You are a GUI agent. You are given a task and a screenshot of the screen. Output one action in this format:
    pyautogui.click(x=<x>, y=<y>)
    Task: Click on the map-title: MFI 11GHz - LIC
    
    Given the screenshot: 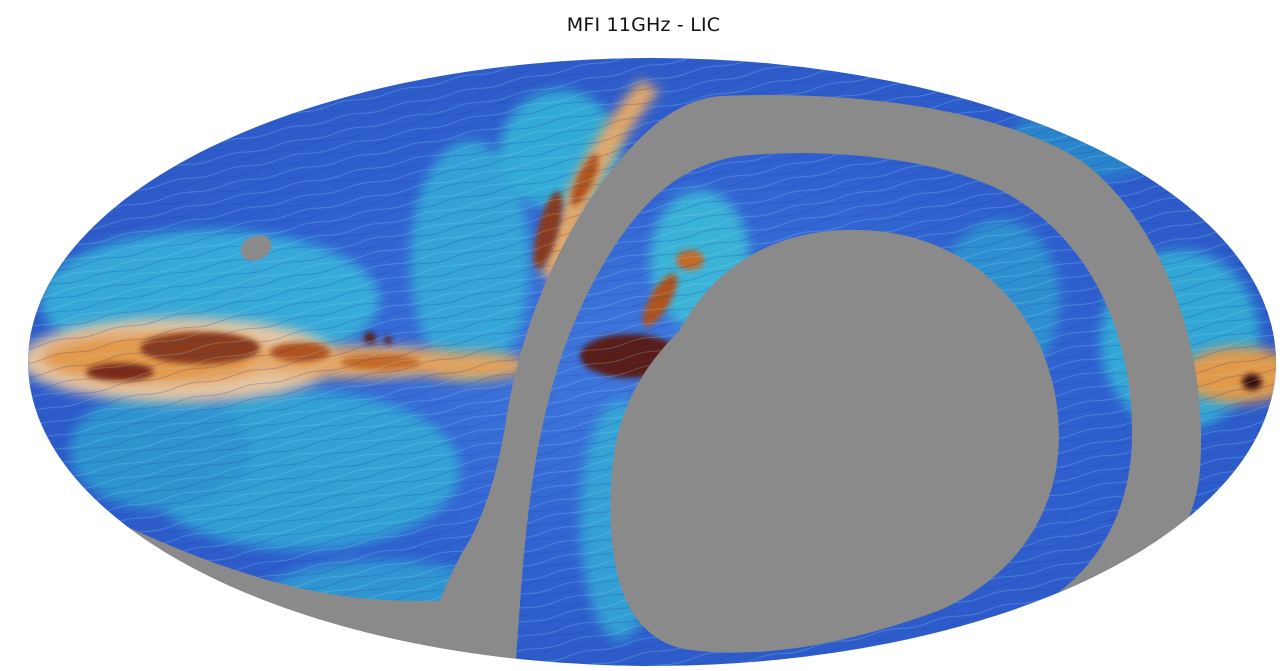 What is the action you would take?
    pyautogui.click(x=643, y=25)
    